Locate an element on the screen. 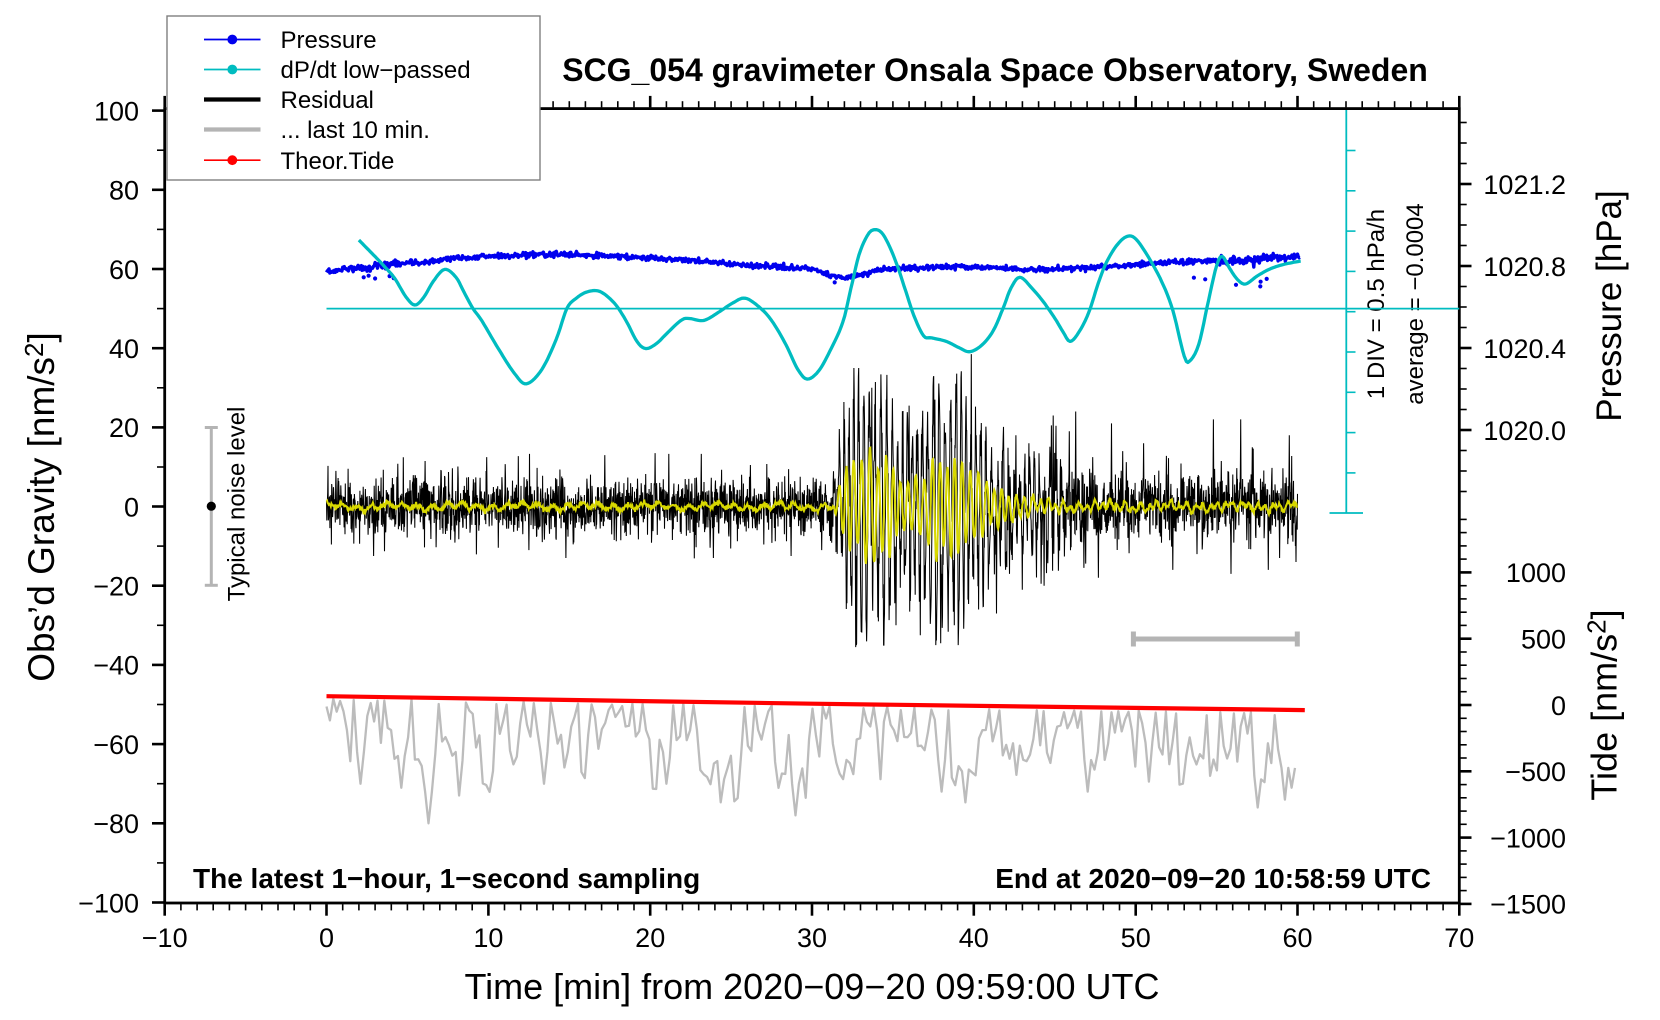  svg-text: Residual is located at coordinates (327, 100).